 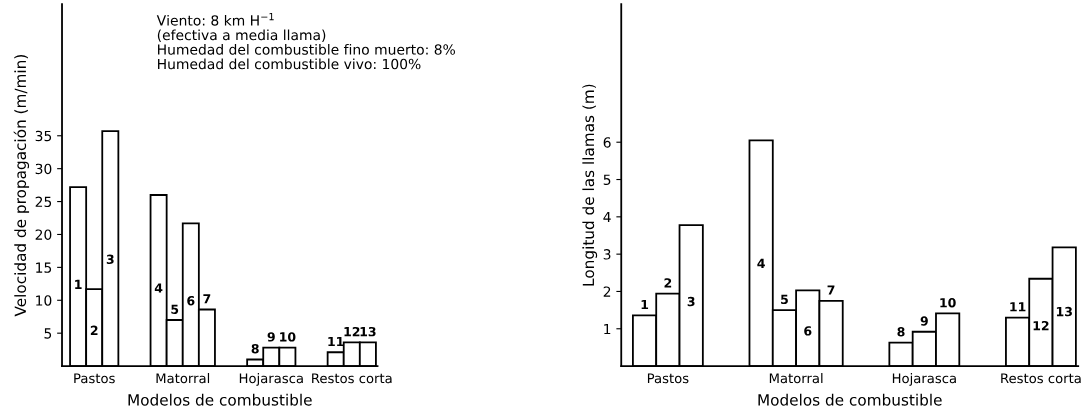 What do you see at coordinates (607, 217) in the screenshot?
I see `y-tick-label: 4` at bounding box center [607, 217].